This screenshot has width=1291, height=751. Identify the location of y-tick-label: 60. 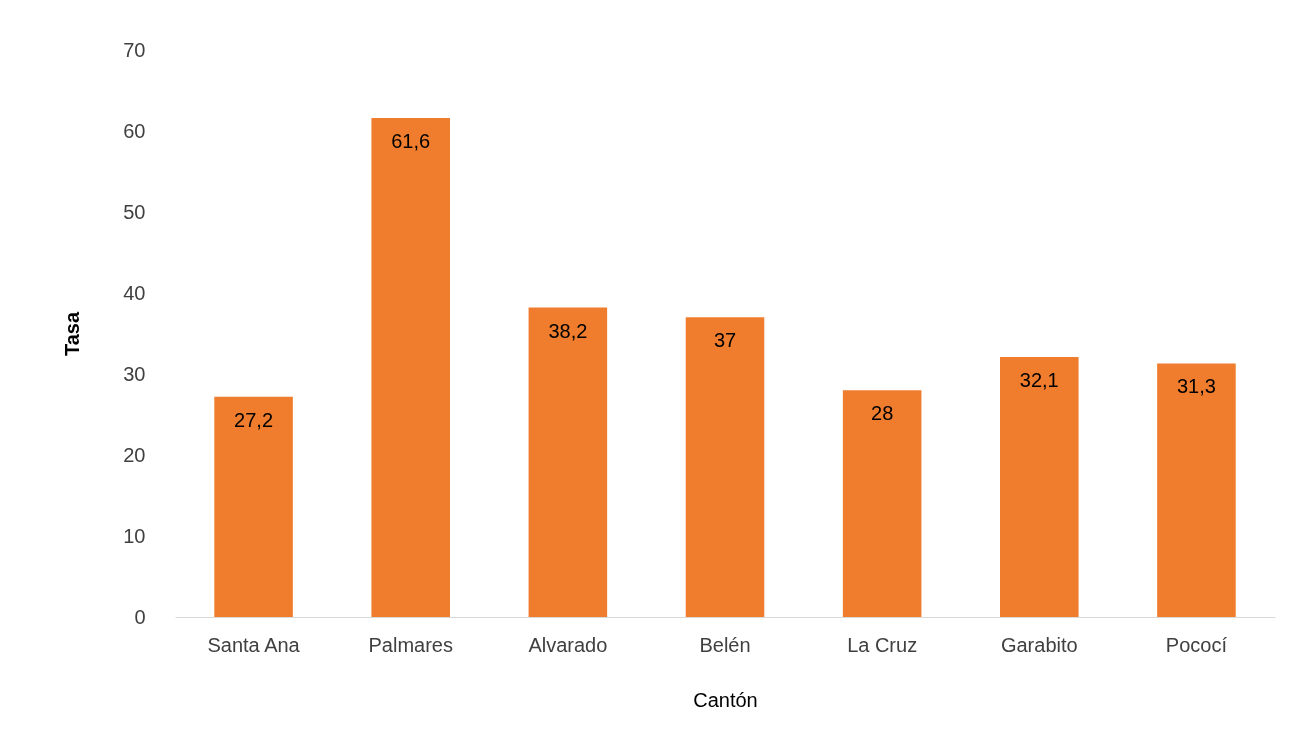
(134, 130).